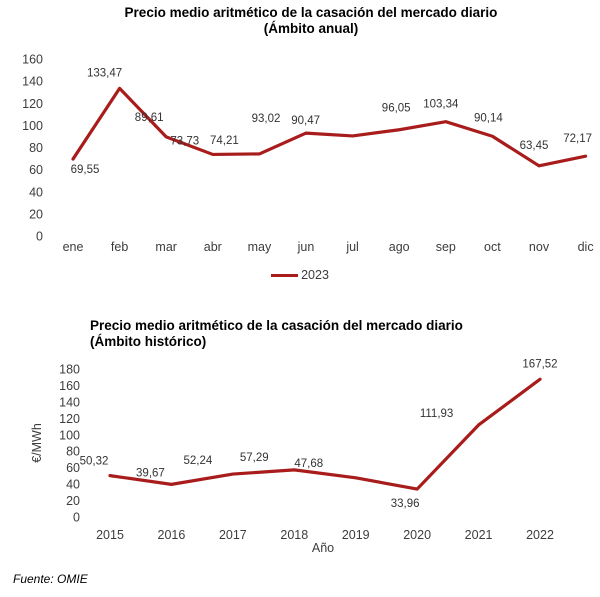  What do you see at coordinates (417, 535) in the screenshot?
I see `x-axis-category-label: 2020` at bounding box center [417, 535].